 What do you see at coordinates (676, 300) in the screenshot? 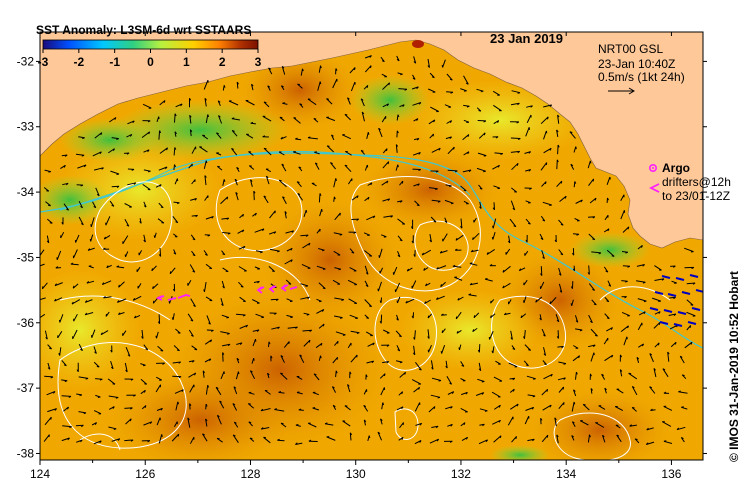
I see `blue-current-vectors` at bounding box center [676, 300].